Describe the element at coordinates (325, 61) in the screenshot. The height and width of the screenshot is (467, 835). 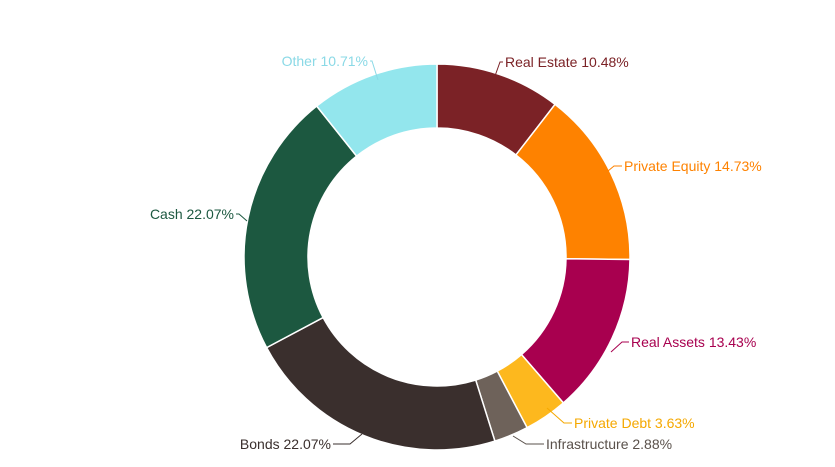
I see `data-label-other: Other 10.71%` at that location.